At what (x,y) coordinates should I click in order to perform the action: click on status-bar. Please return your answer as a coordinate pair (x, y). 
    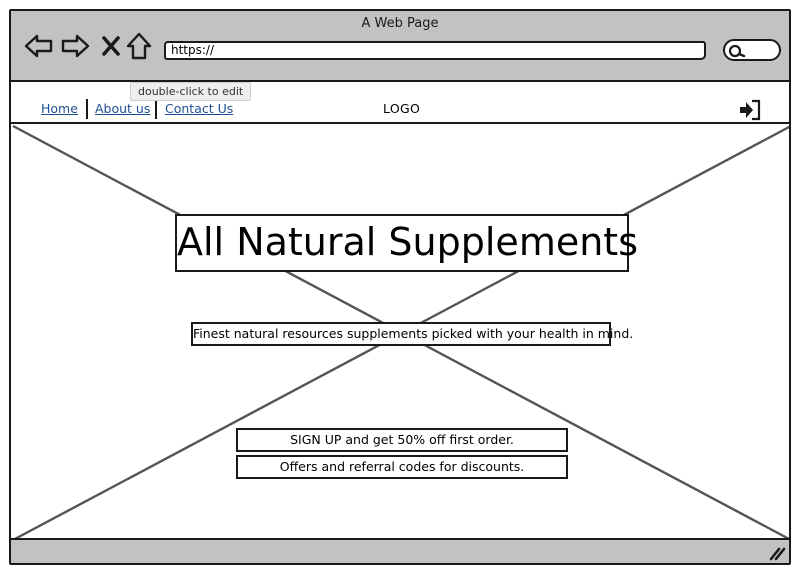
    Looking at the image, I should click on (400, 550).